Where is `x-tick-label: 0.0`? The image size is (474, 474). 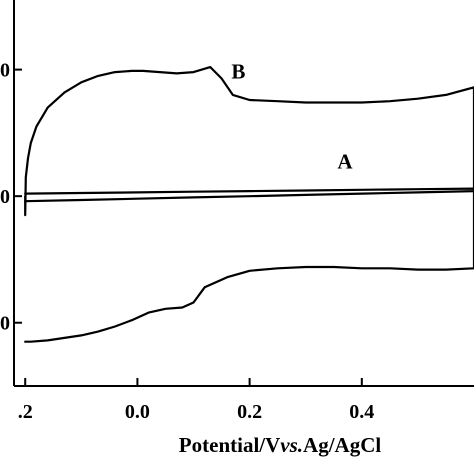
x-tick-label: 0.0 is located at coordinates (137, 412).